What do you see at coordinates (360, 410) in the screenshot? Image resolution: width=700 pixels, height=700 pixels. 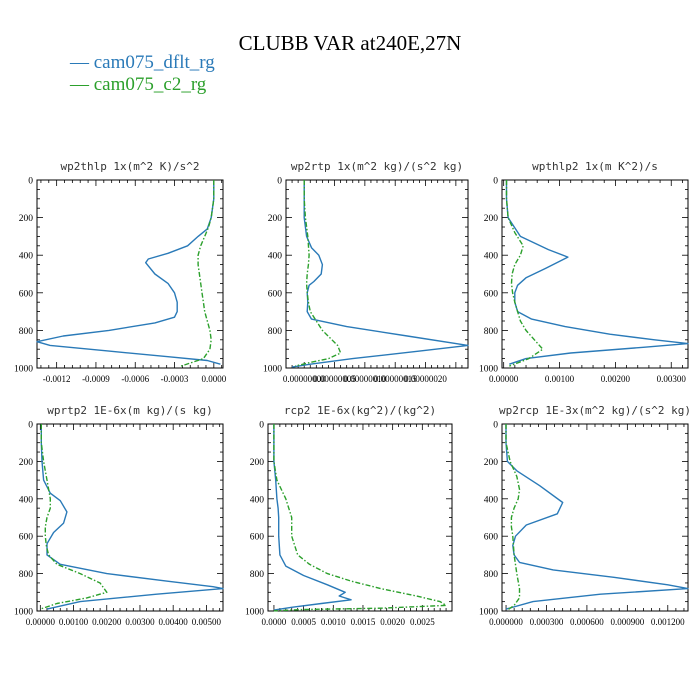 I see `panel-title: rcp2 1E-6x(kg^2)/(kg^2)` at bounding box center [360, 410].